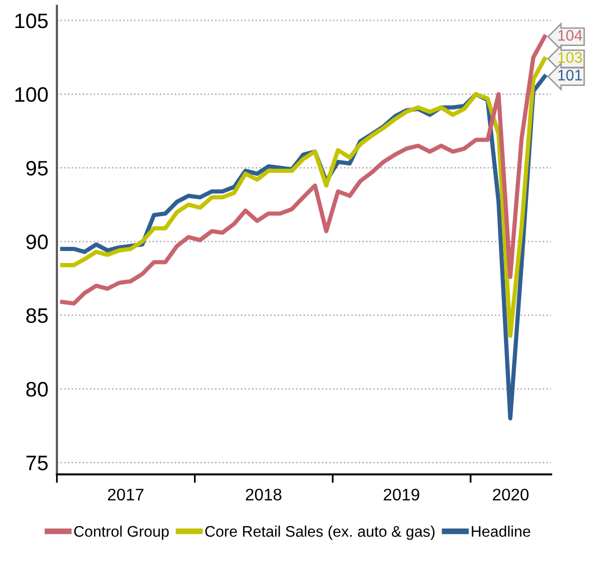  Describe the element at coordinates (510, 494) in the screenshot. I see `x-tick-label: 2020` at that location.